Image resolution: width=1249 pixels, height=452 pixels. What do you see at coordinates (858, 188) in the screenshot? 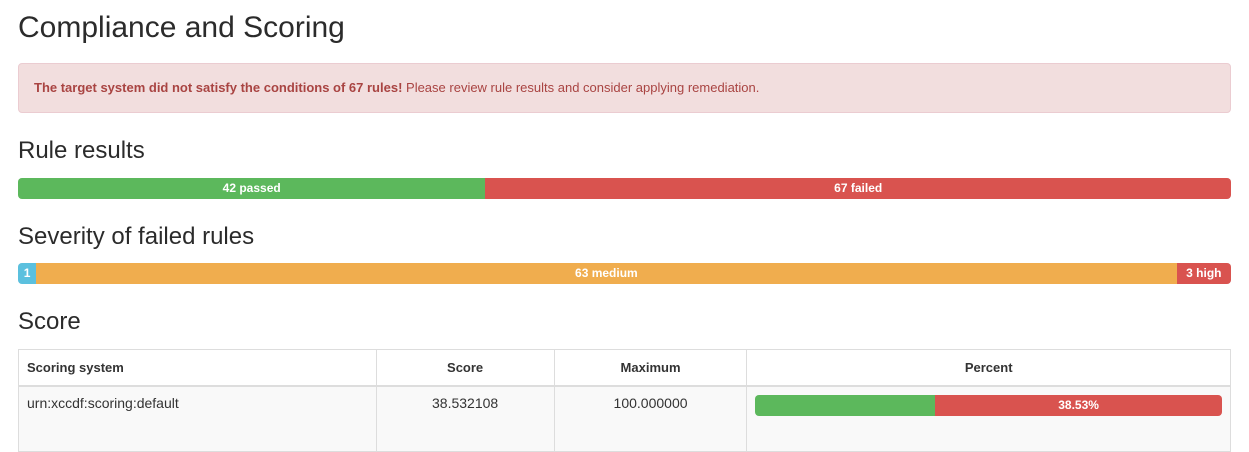
I see `bar-segment-failed: 67 failed` at bounding box center [858, 188].